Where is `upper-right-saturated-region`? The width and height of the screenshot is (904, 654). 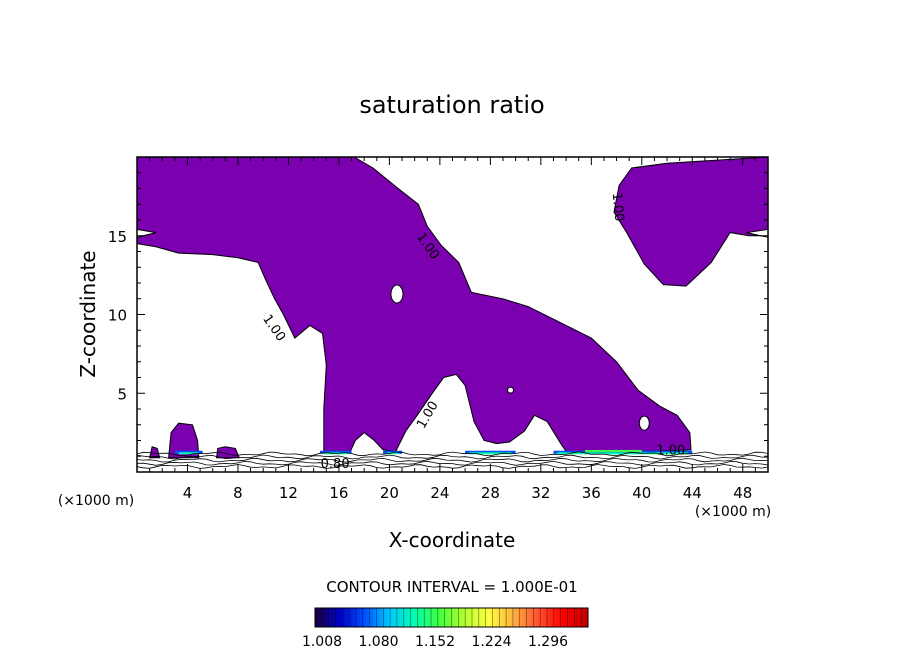
upper-right-saturated-region is located at coordinates (690, 222).